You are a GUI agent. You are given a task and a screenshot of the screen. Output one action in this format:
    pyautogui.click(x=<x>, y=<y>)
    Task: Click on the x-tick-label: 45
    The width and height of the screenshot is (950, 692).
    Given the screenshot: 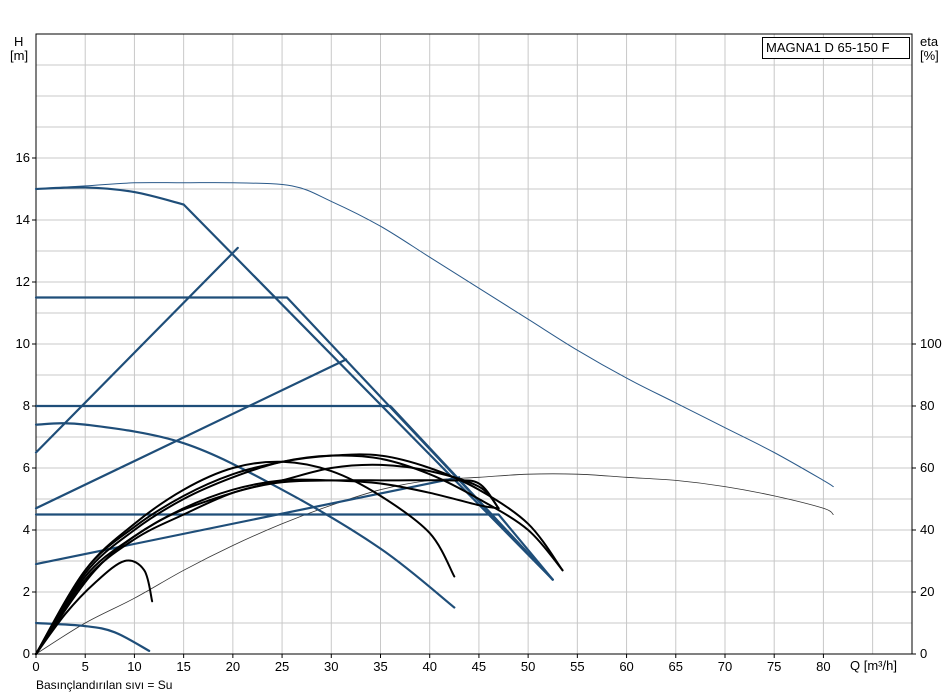 What is the action you would take?
    pyautogui.click(x=479, y=666)
    